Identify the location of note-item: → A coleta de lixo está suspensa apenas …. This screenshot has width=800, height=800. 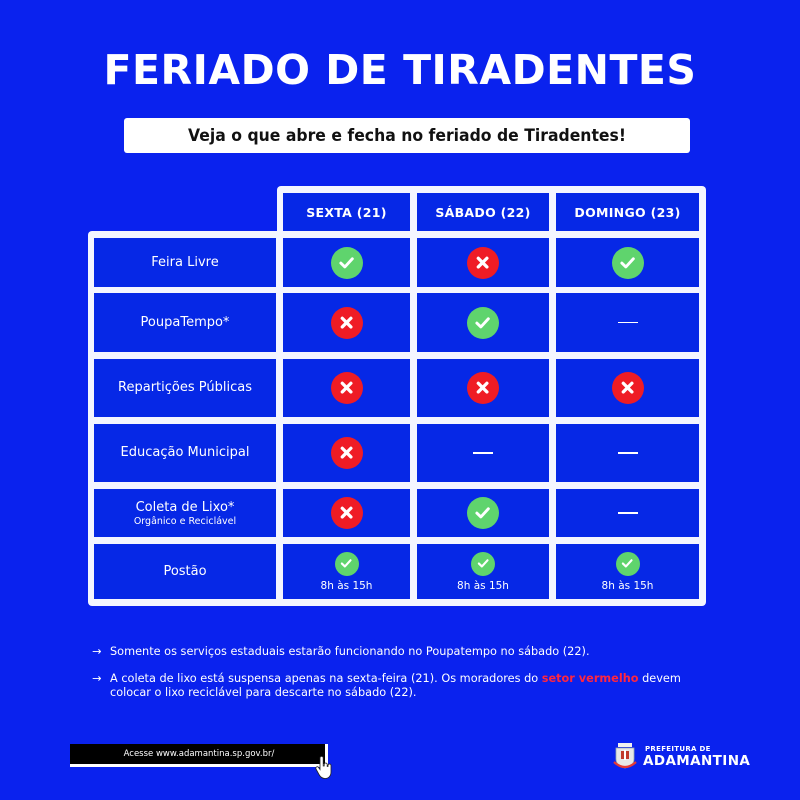
(402, 686).